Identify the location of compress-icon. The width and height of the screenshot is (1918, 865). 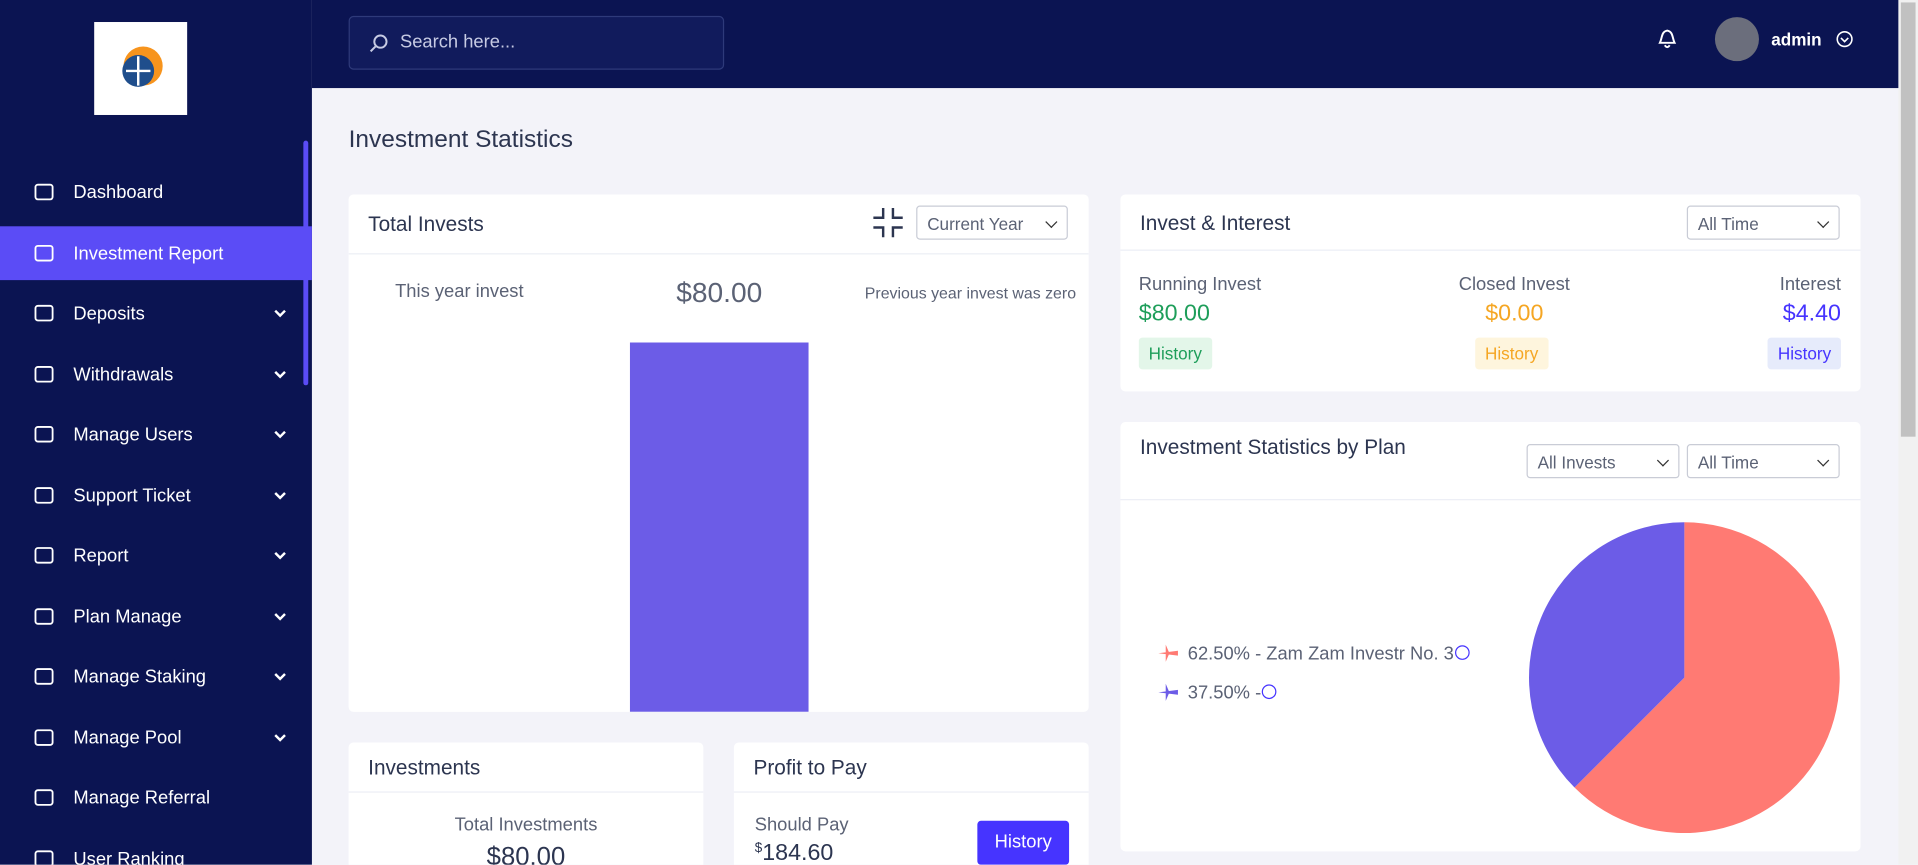
(888, 223).